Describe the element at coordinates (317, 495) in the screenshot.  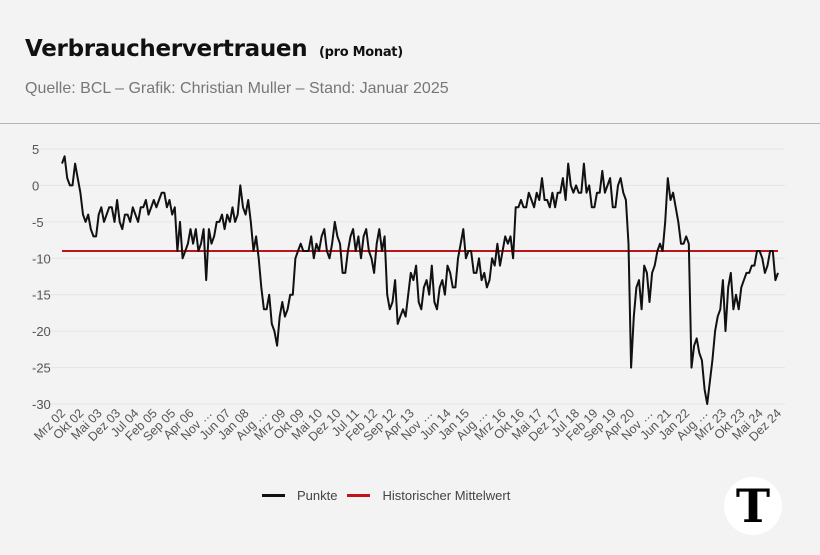
I see `legend-label-punkte: Punkte` at that location.